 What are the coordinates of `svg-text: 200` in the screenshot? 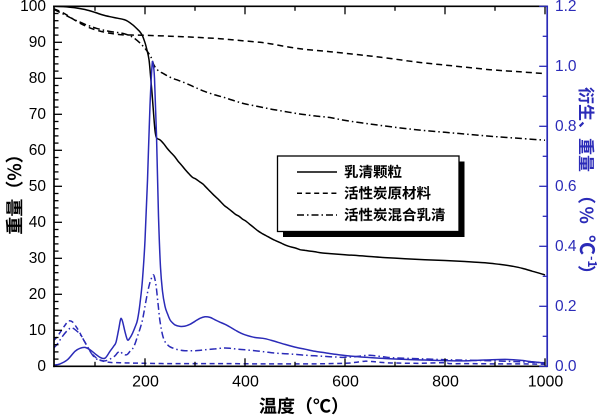 It's located at (145, 382).